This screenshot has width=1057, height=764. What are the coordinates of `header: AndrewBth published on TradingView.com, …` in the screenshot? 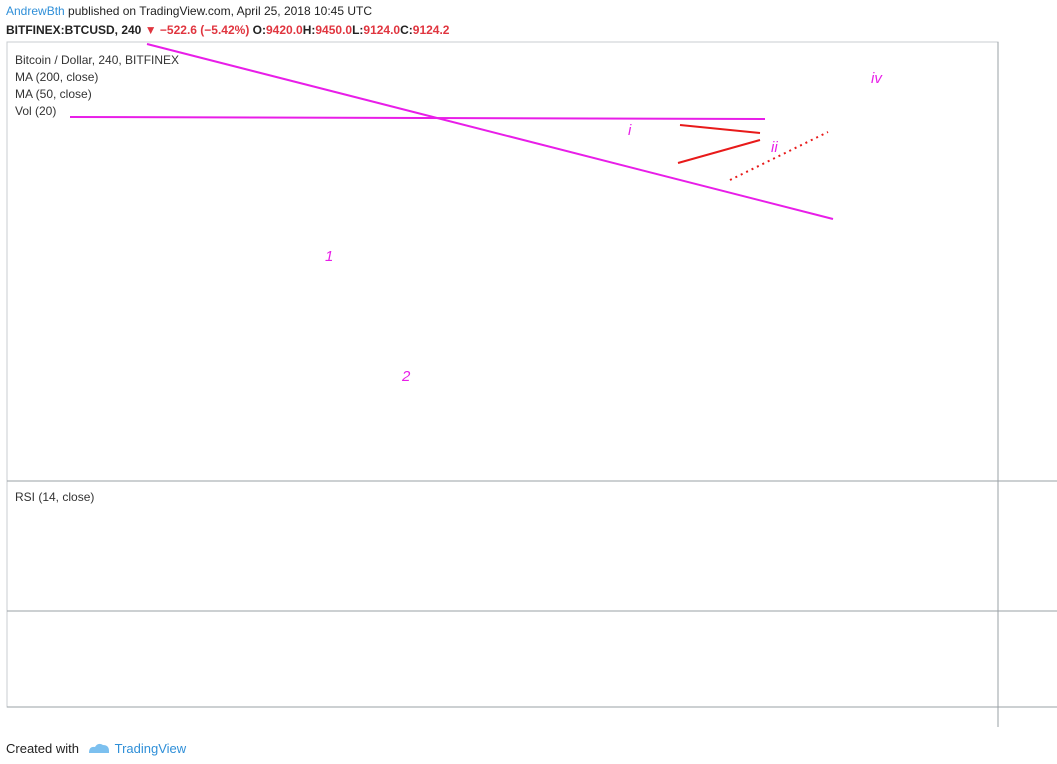 It's located at (189, 11).